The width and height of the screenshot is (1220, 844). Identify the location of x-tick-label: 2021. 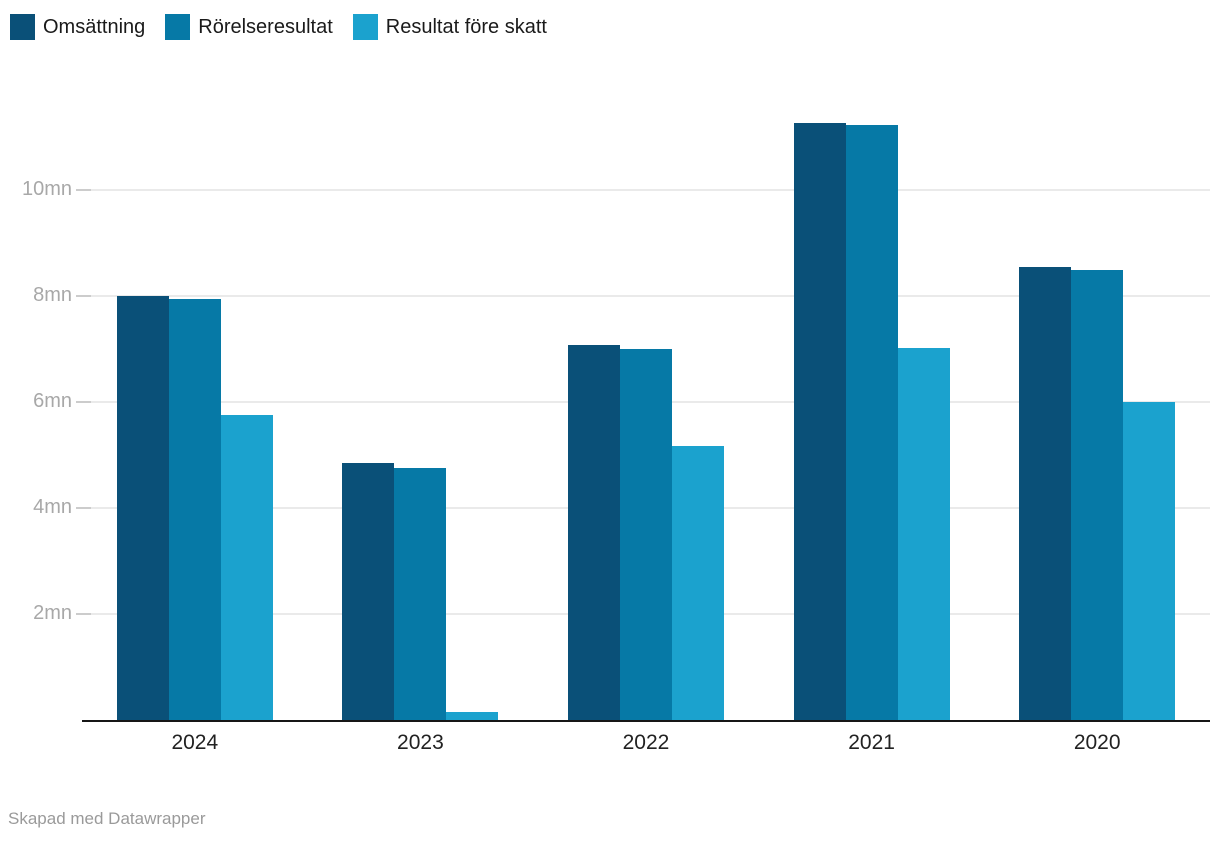
(871, 742).